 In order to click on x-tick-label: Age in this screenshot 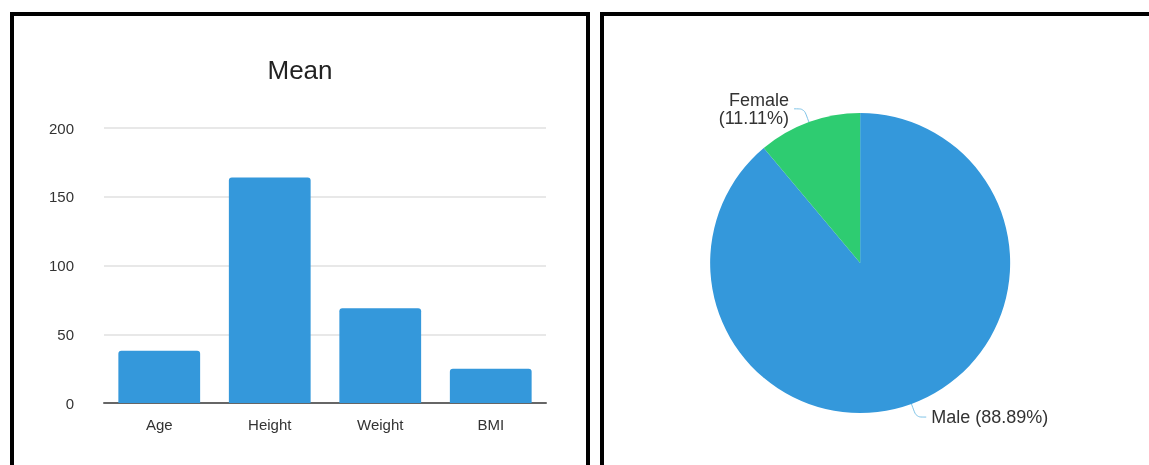, I will do `click(159, 424)`.